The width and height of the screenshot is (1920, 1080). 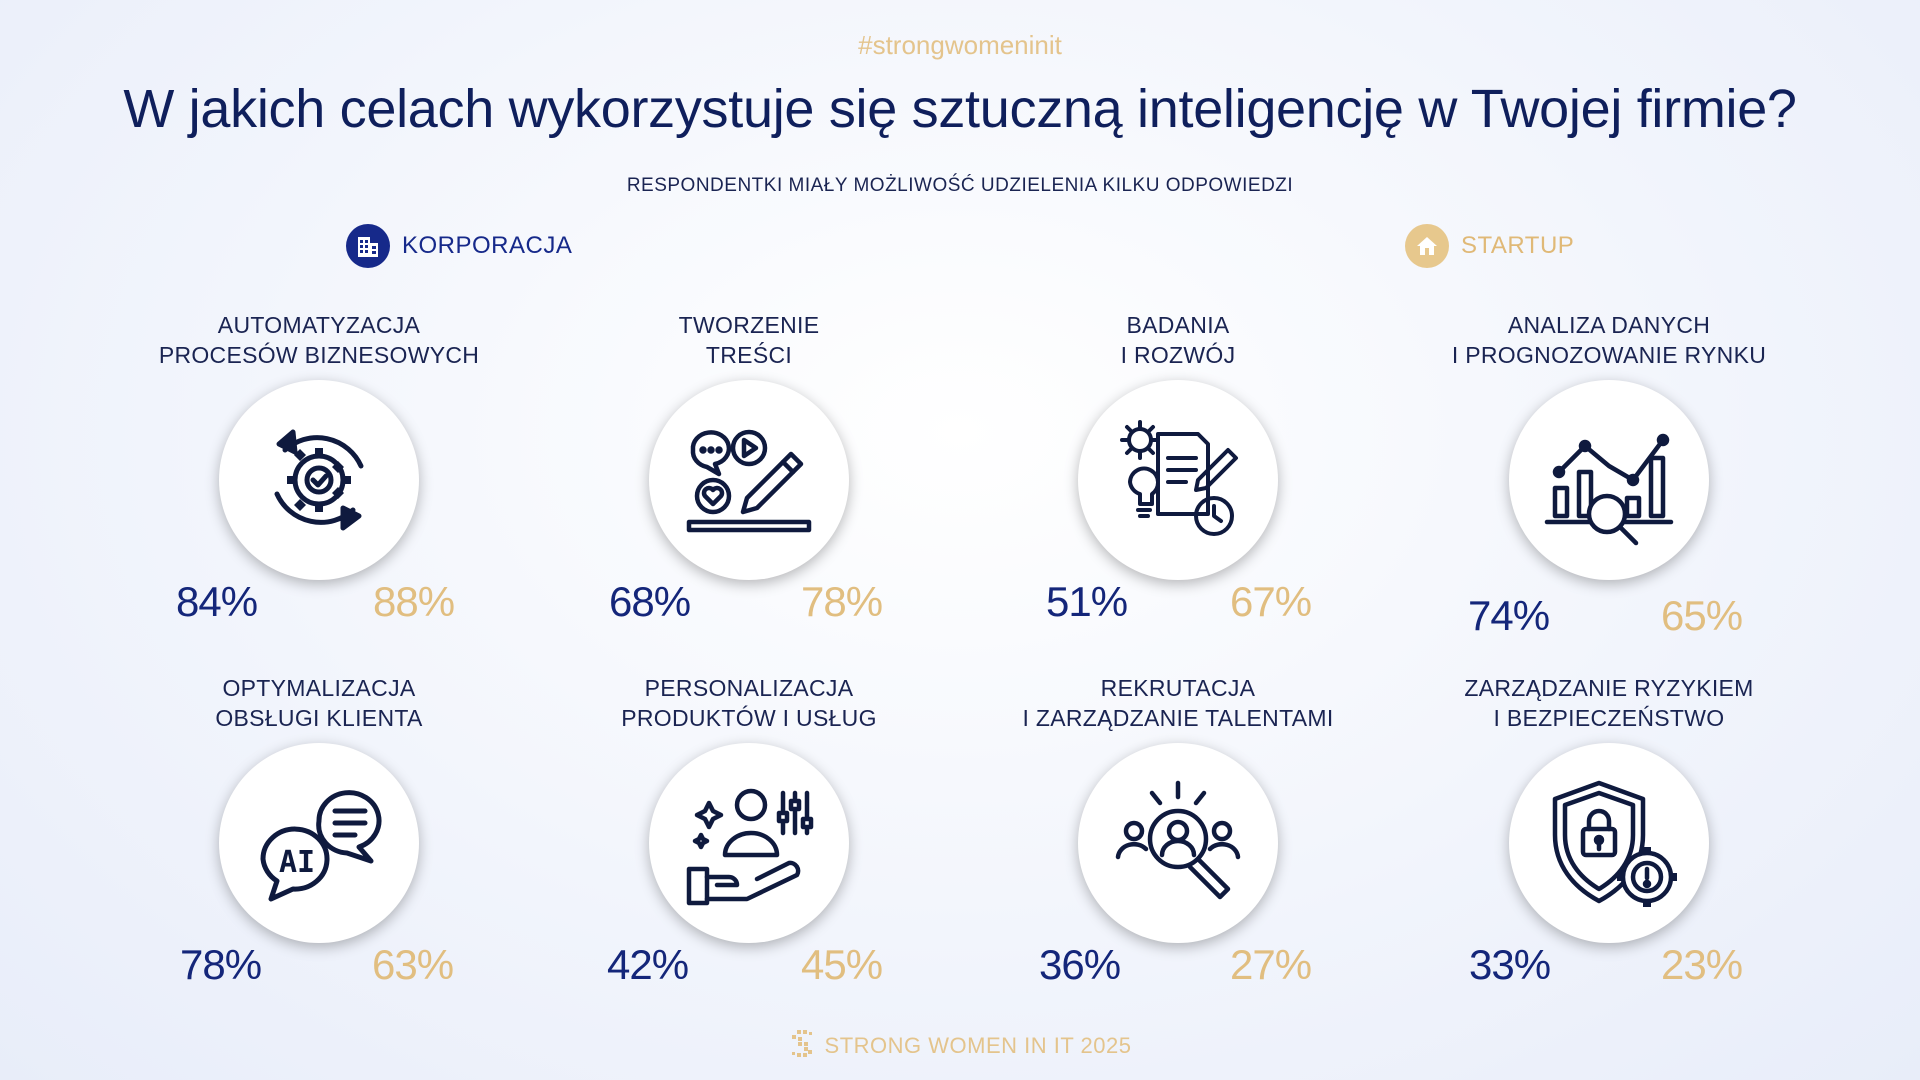 What do you see at coordinates (1702, 615) in the screenshot?
I see `value-startup: 65%` at bounding box center [1702, 615].